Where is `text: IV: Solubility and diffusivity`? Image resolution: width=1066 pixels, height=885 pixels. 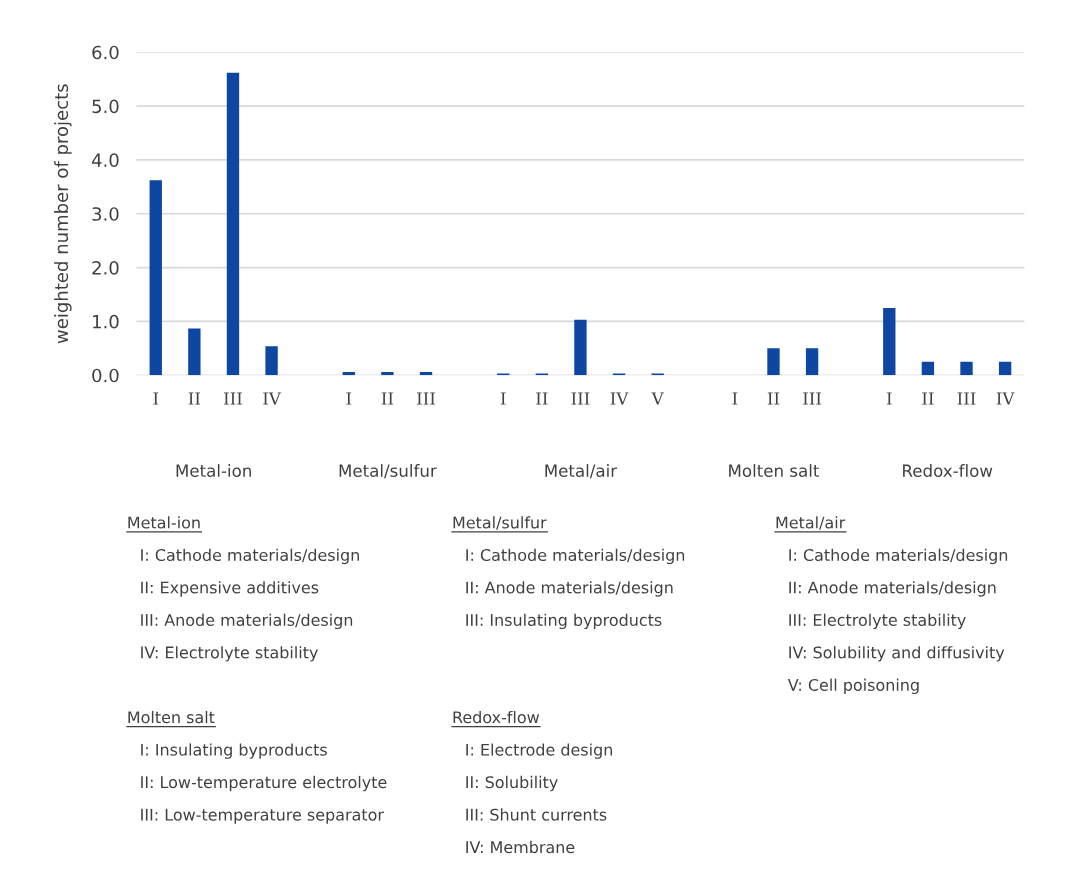
text: IV: Solubility and diffusivity is located at coordinates (897, 654).